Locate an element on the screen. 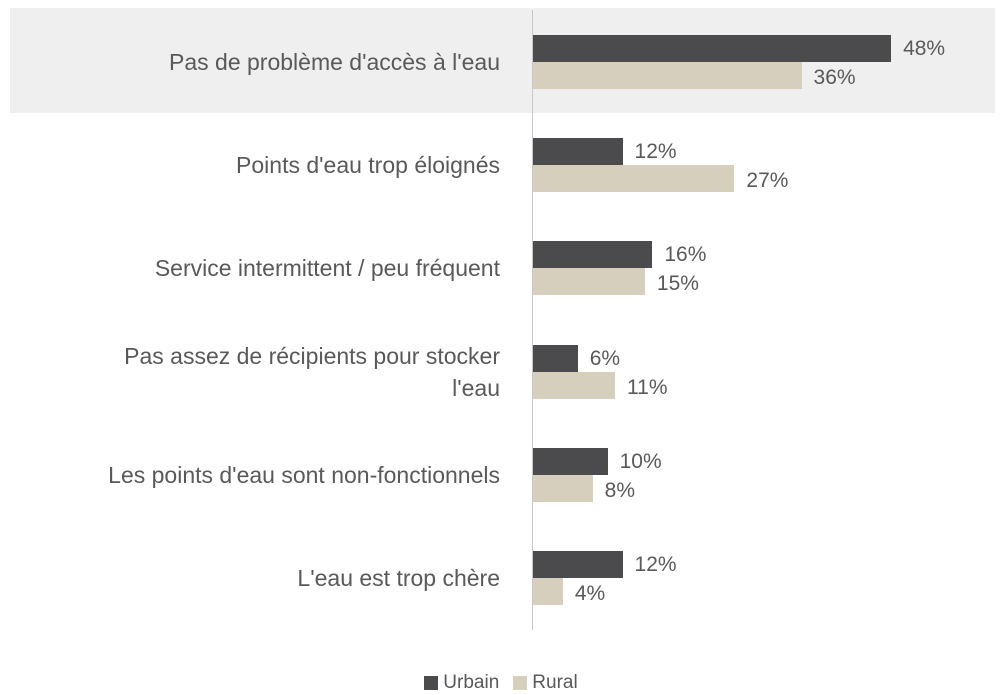 This screenshot has width=1002, height=695. value-label: 6% is located at coordinates (605, 358).